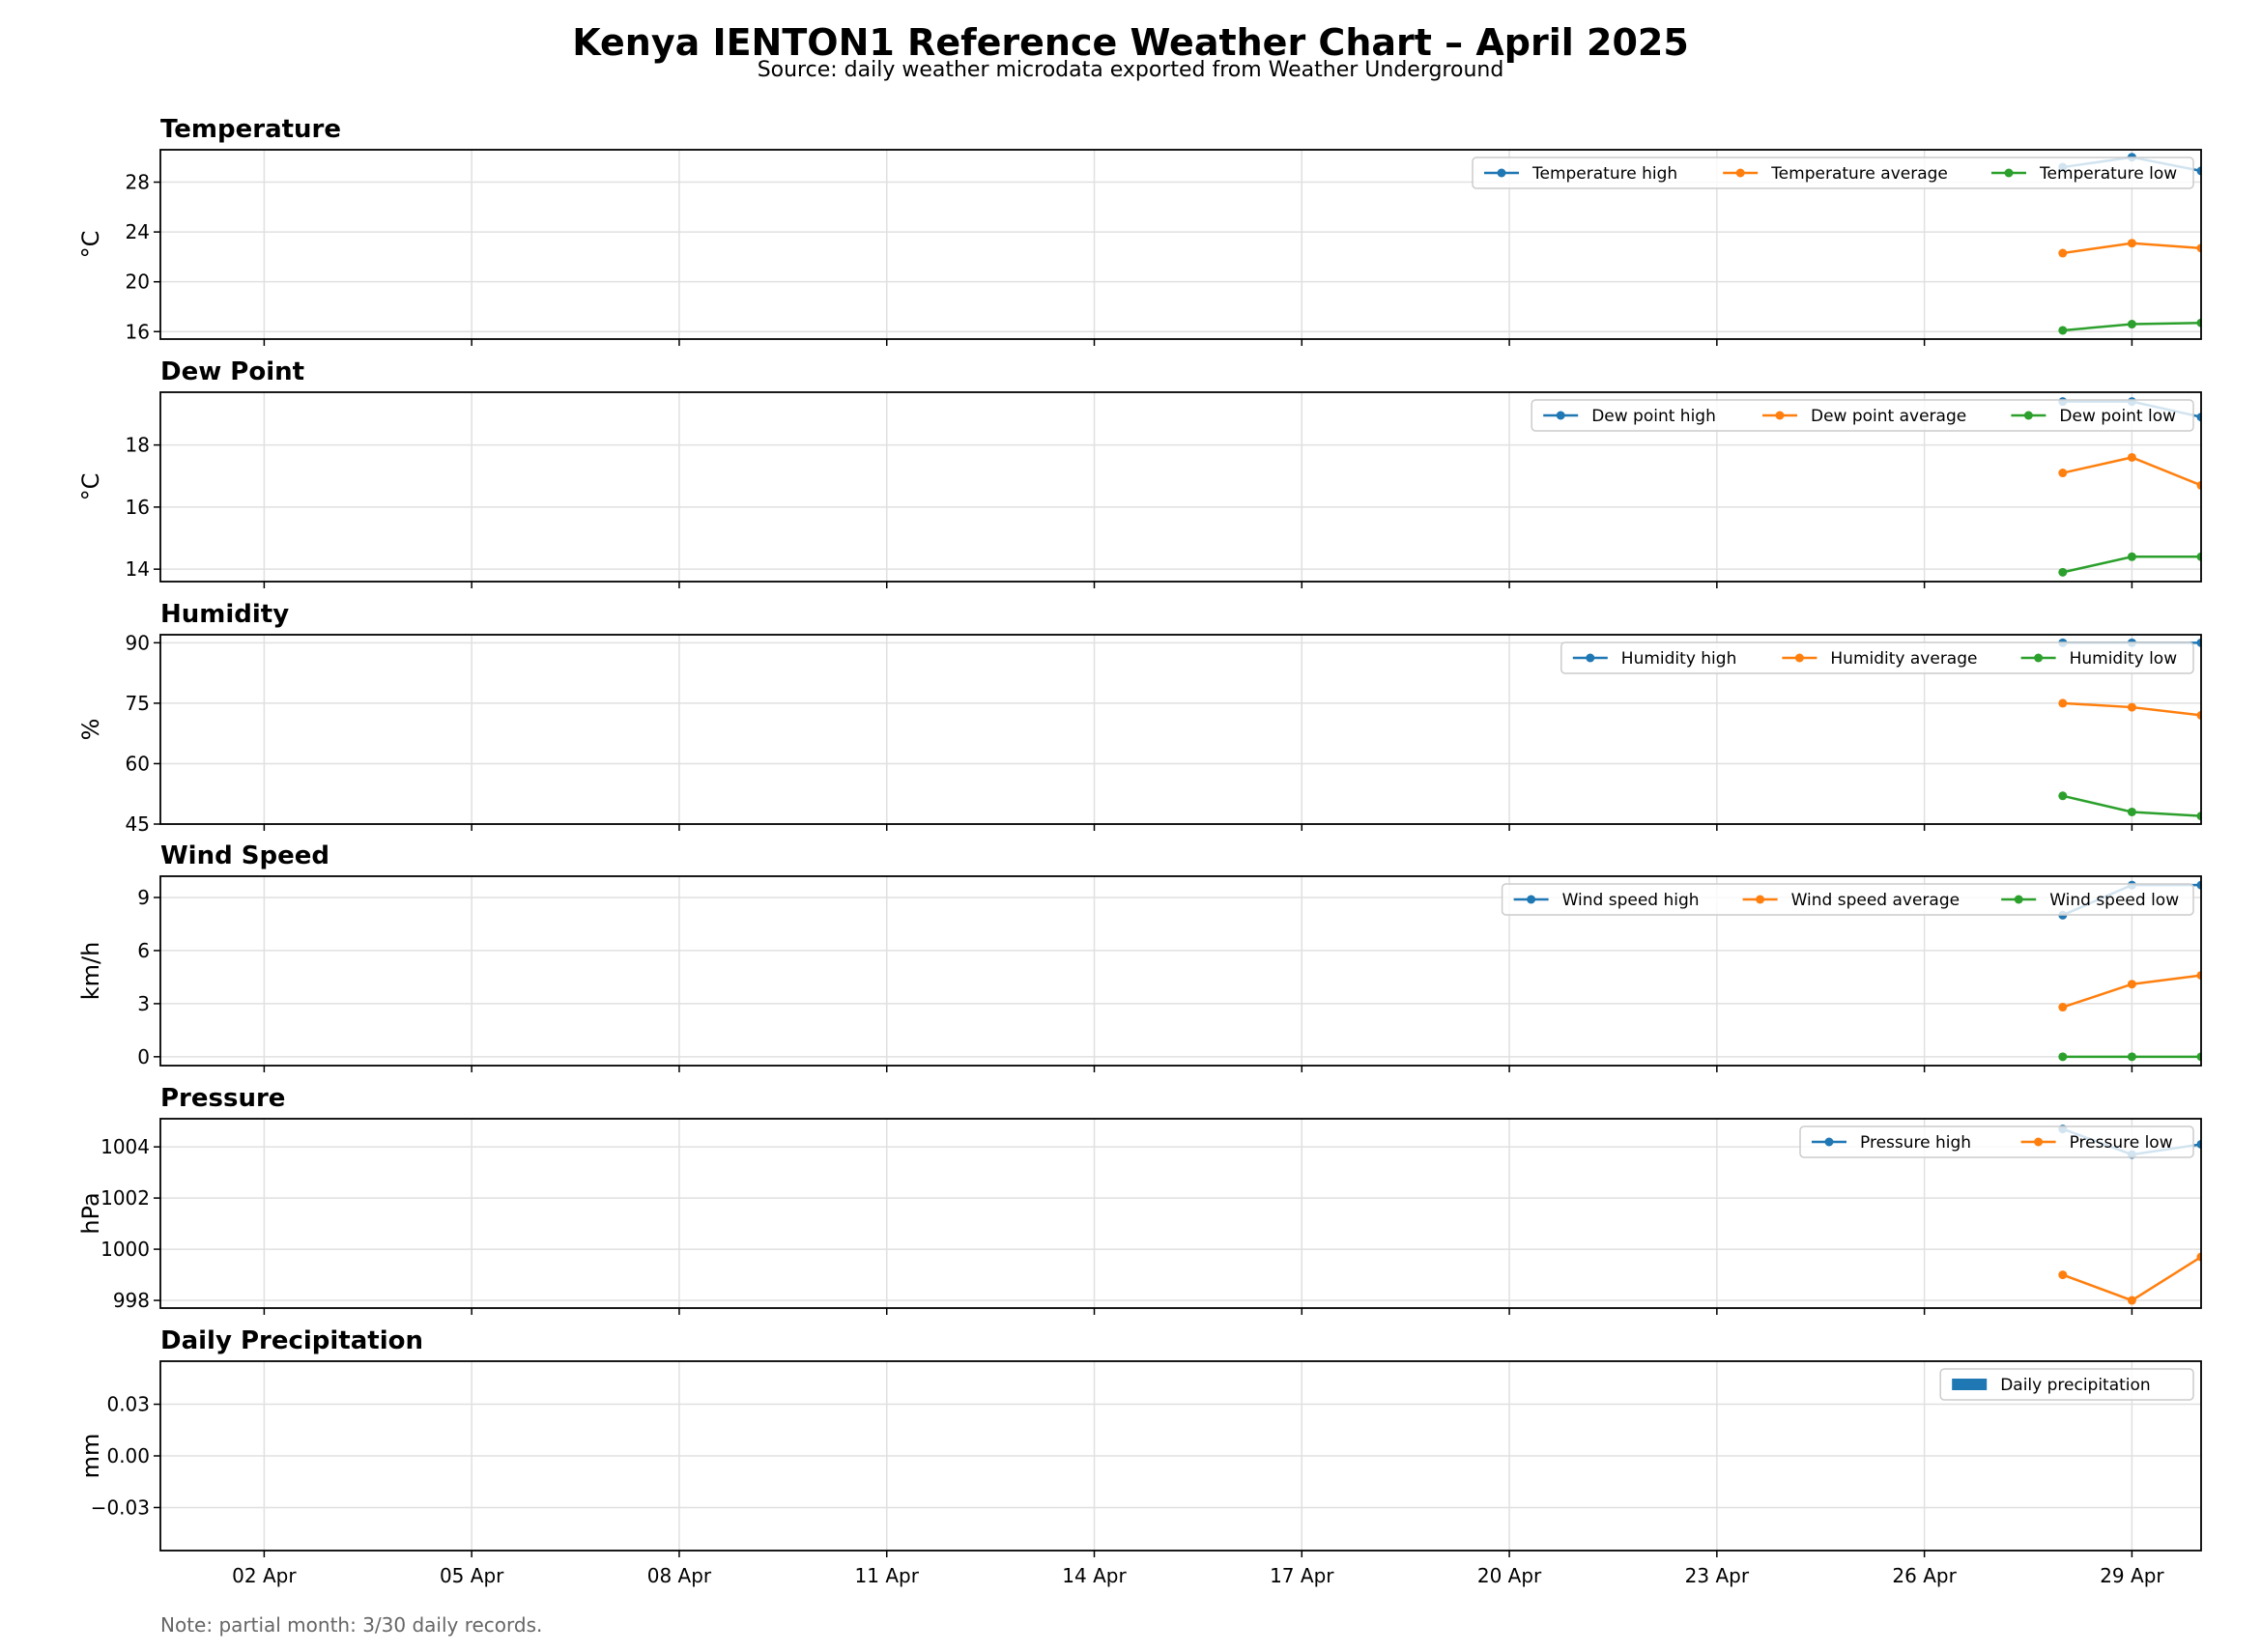 This screenshot has width=2261, height=1652. What do you see at coordinates (90, 730) in the screenshot?
I see `y-axis-label: %` at bounding box center [90, 730].